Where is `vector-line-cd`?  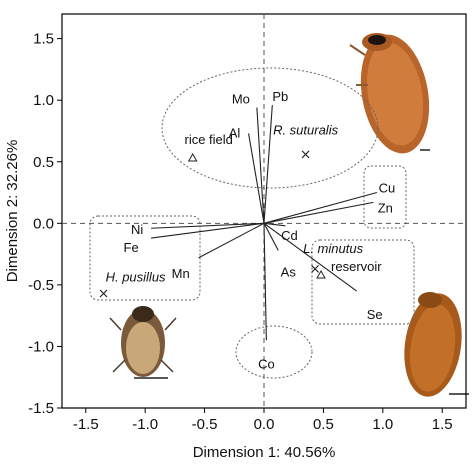 vector-line-cd is located at coordinates (274, 224).